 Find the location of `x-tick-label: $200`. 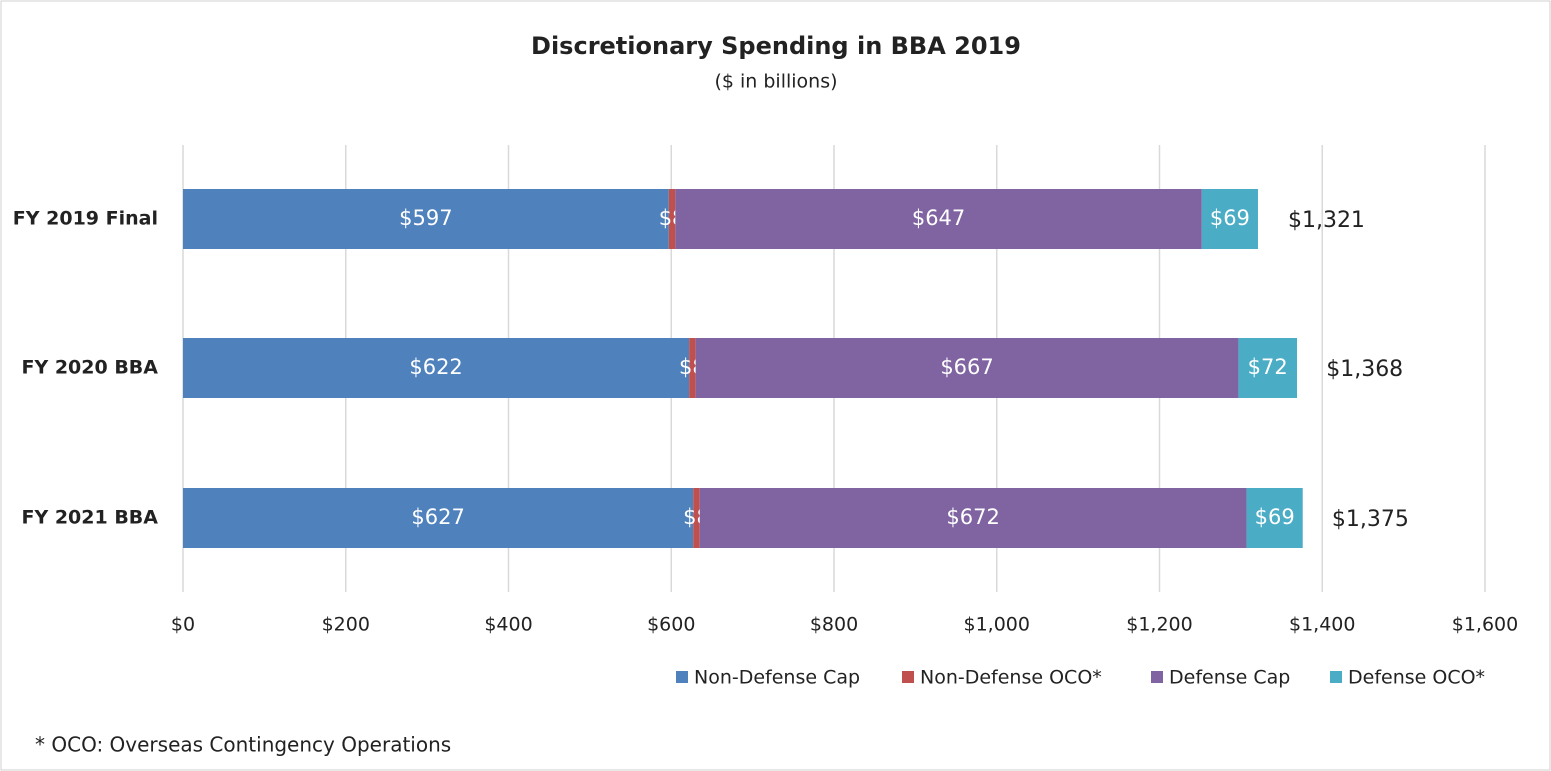

x-tick-label: $200 is located at coordinates (346, 625).